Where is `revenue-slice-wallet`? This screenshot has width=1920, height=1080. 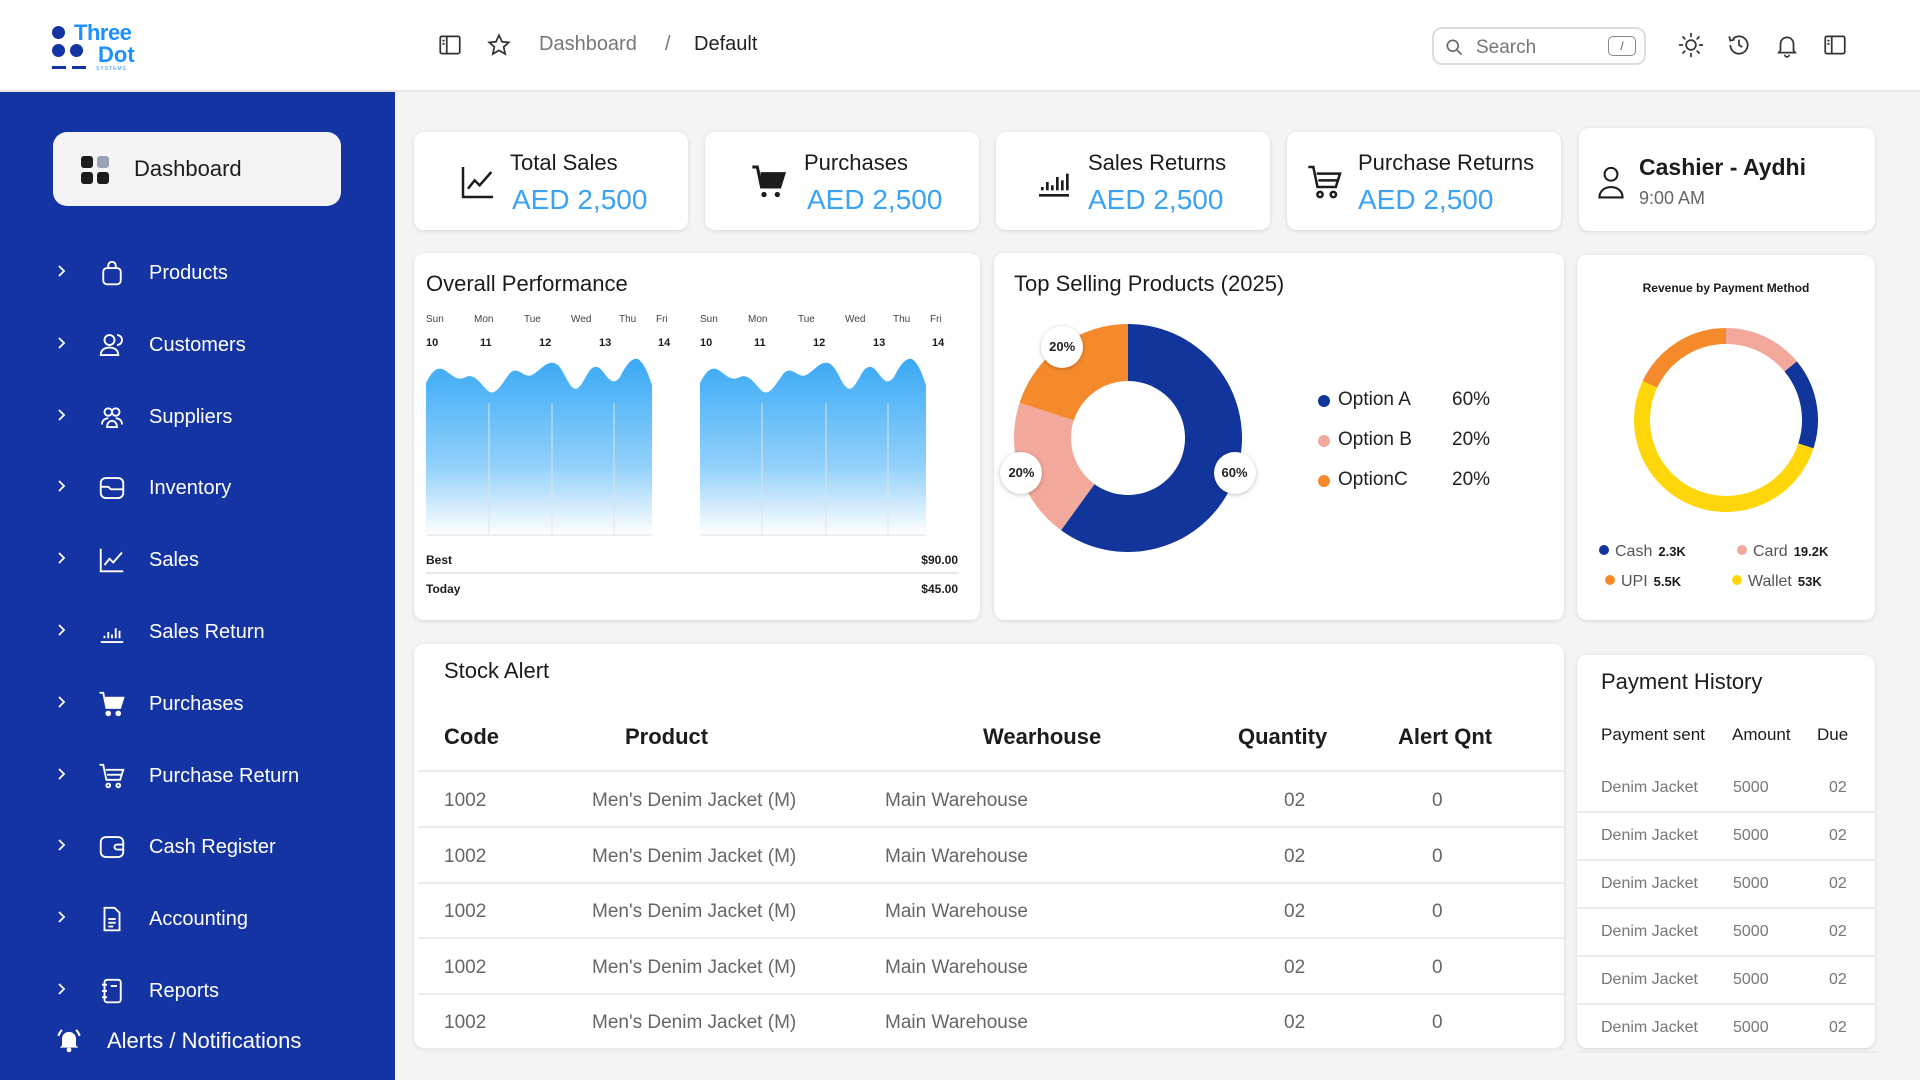 revenue-slice-wallet is located at coordinates (1724, 446).